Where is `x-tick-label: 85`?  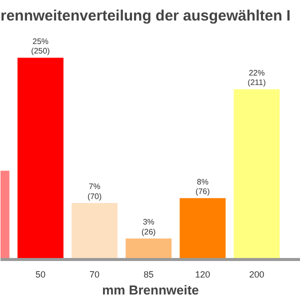 x-tick-label: 85 is located at coordinates (149, 275).